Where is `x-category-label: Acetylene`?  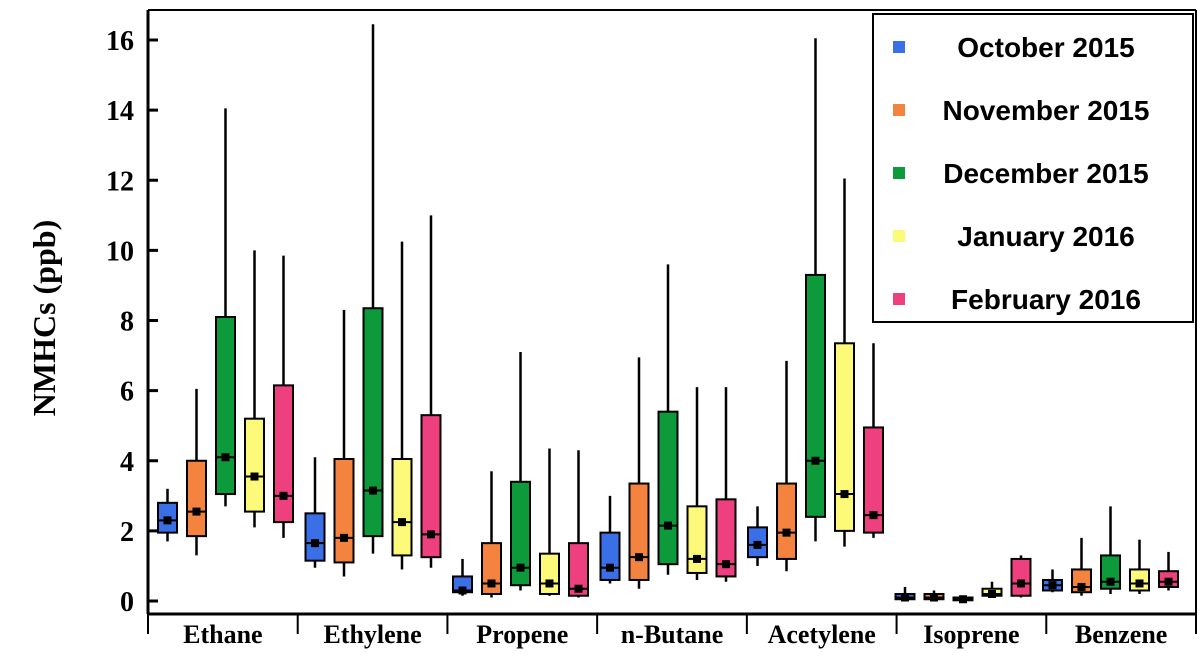 x-category-label: Acetylene is located at coordinates (822, 634).